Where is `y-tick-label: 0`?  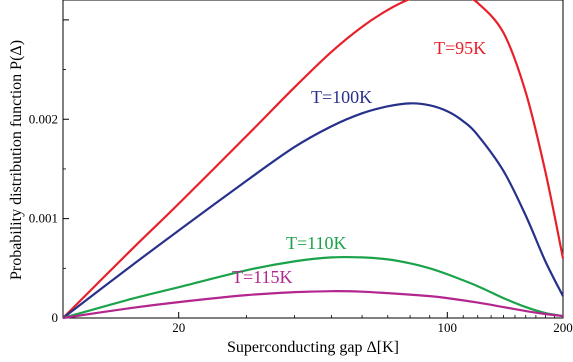 y-tick-label: 0 is located at coordinates (55, 317).